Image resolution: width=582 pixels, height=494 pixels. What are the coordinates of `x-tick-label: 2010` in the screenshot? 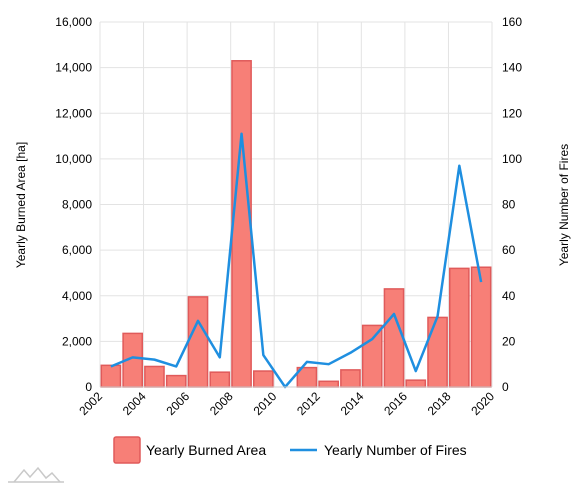 It's located at (265, 403).